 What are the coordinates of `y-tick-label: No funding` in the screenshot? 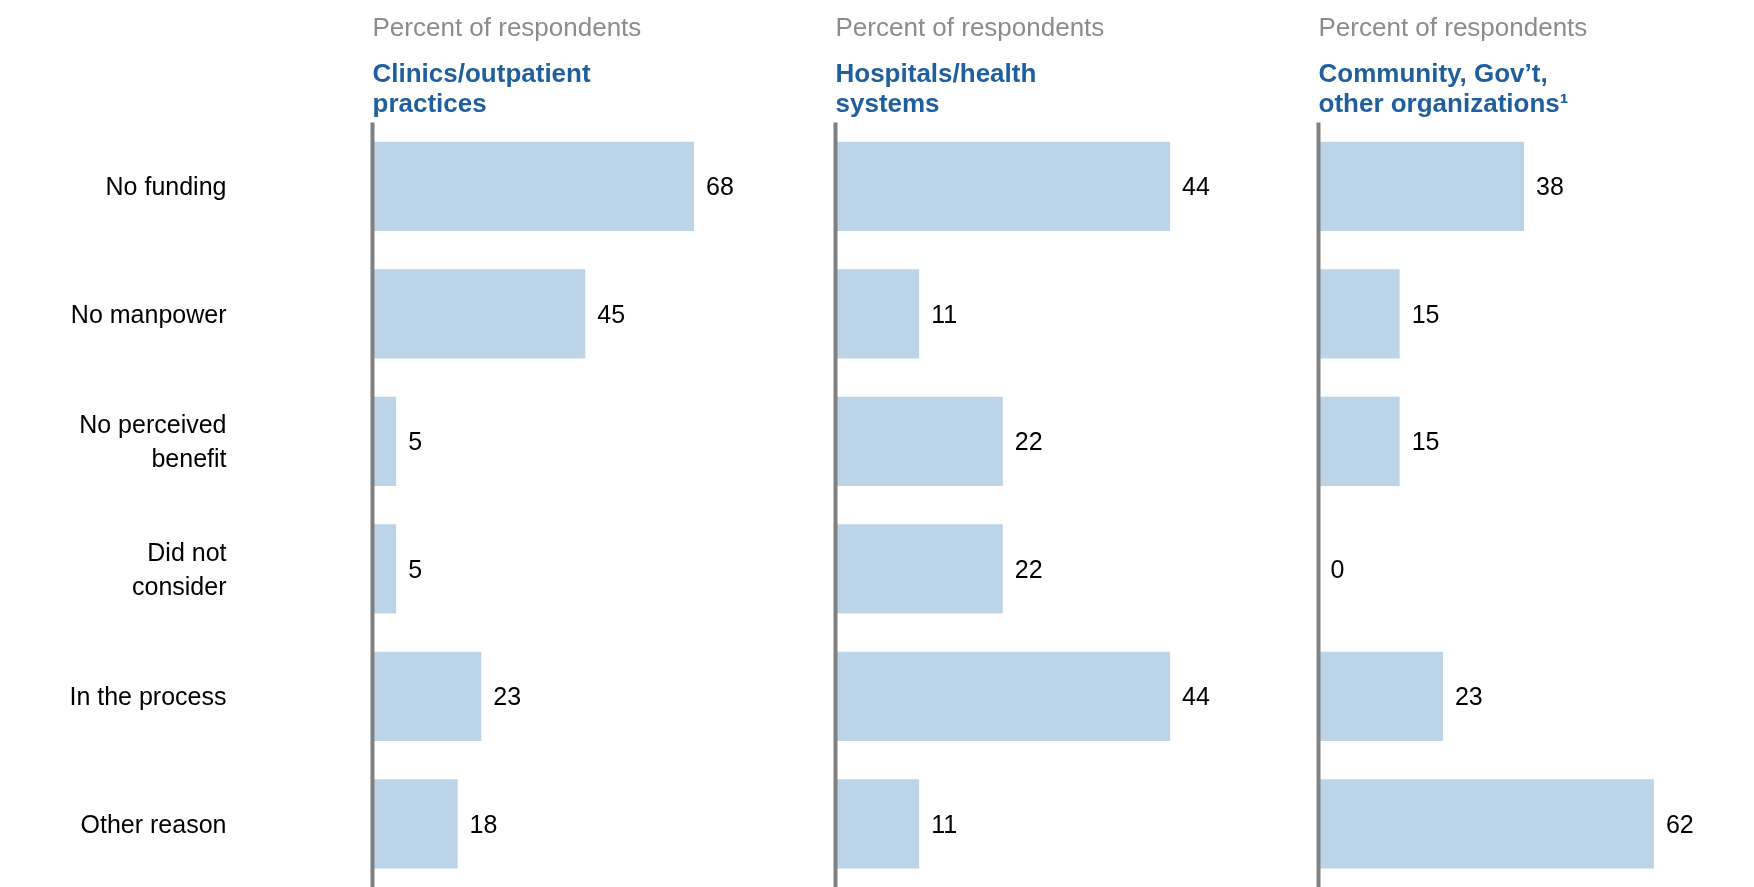 It's located at (166, 186).